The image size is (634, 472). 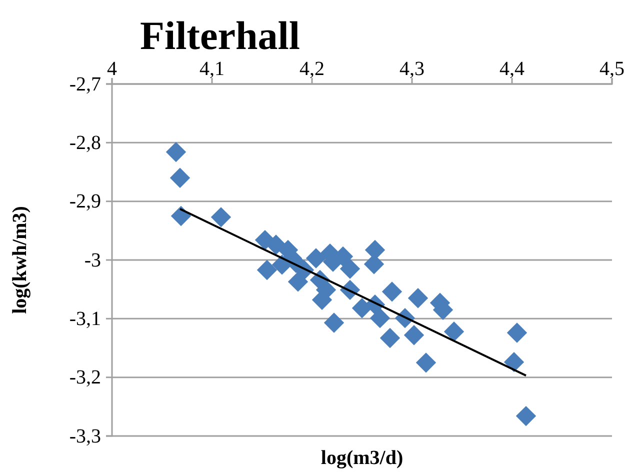 What do you see at coordinates (112, 69) in the screenshot?
I see `x-tick-label: 4` at bounding box center [112, 69].